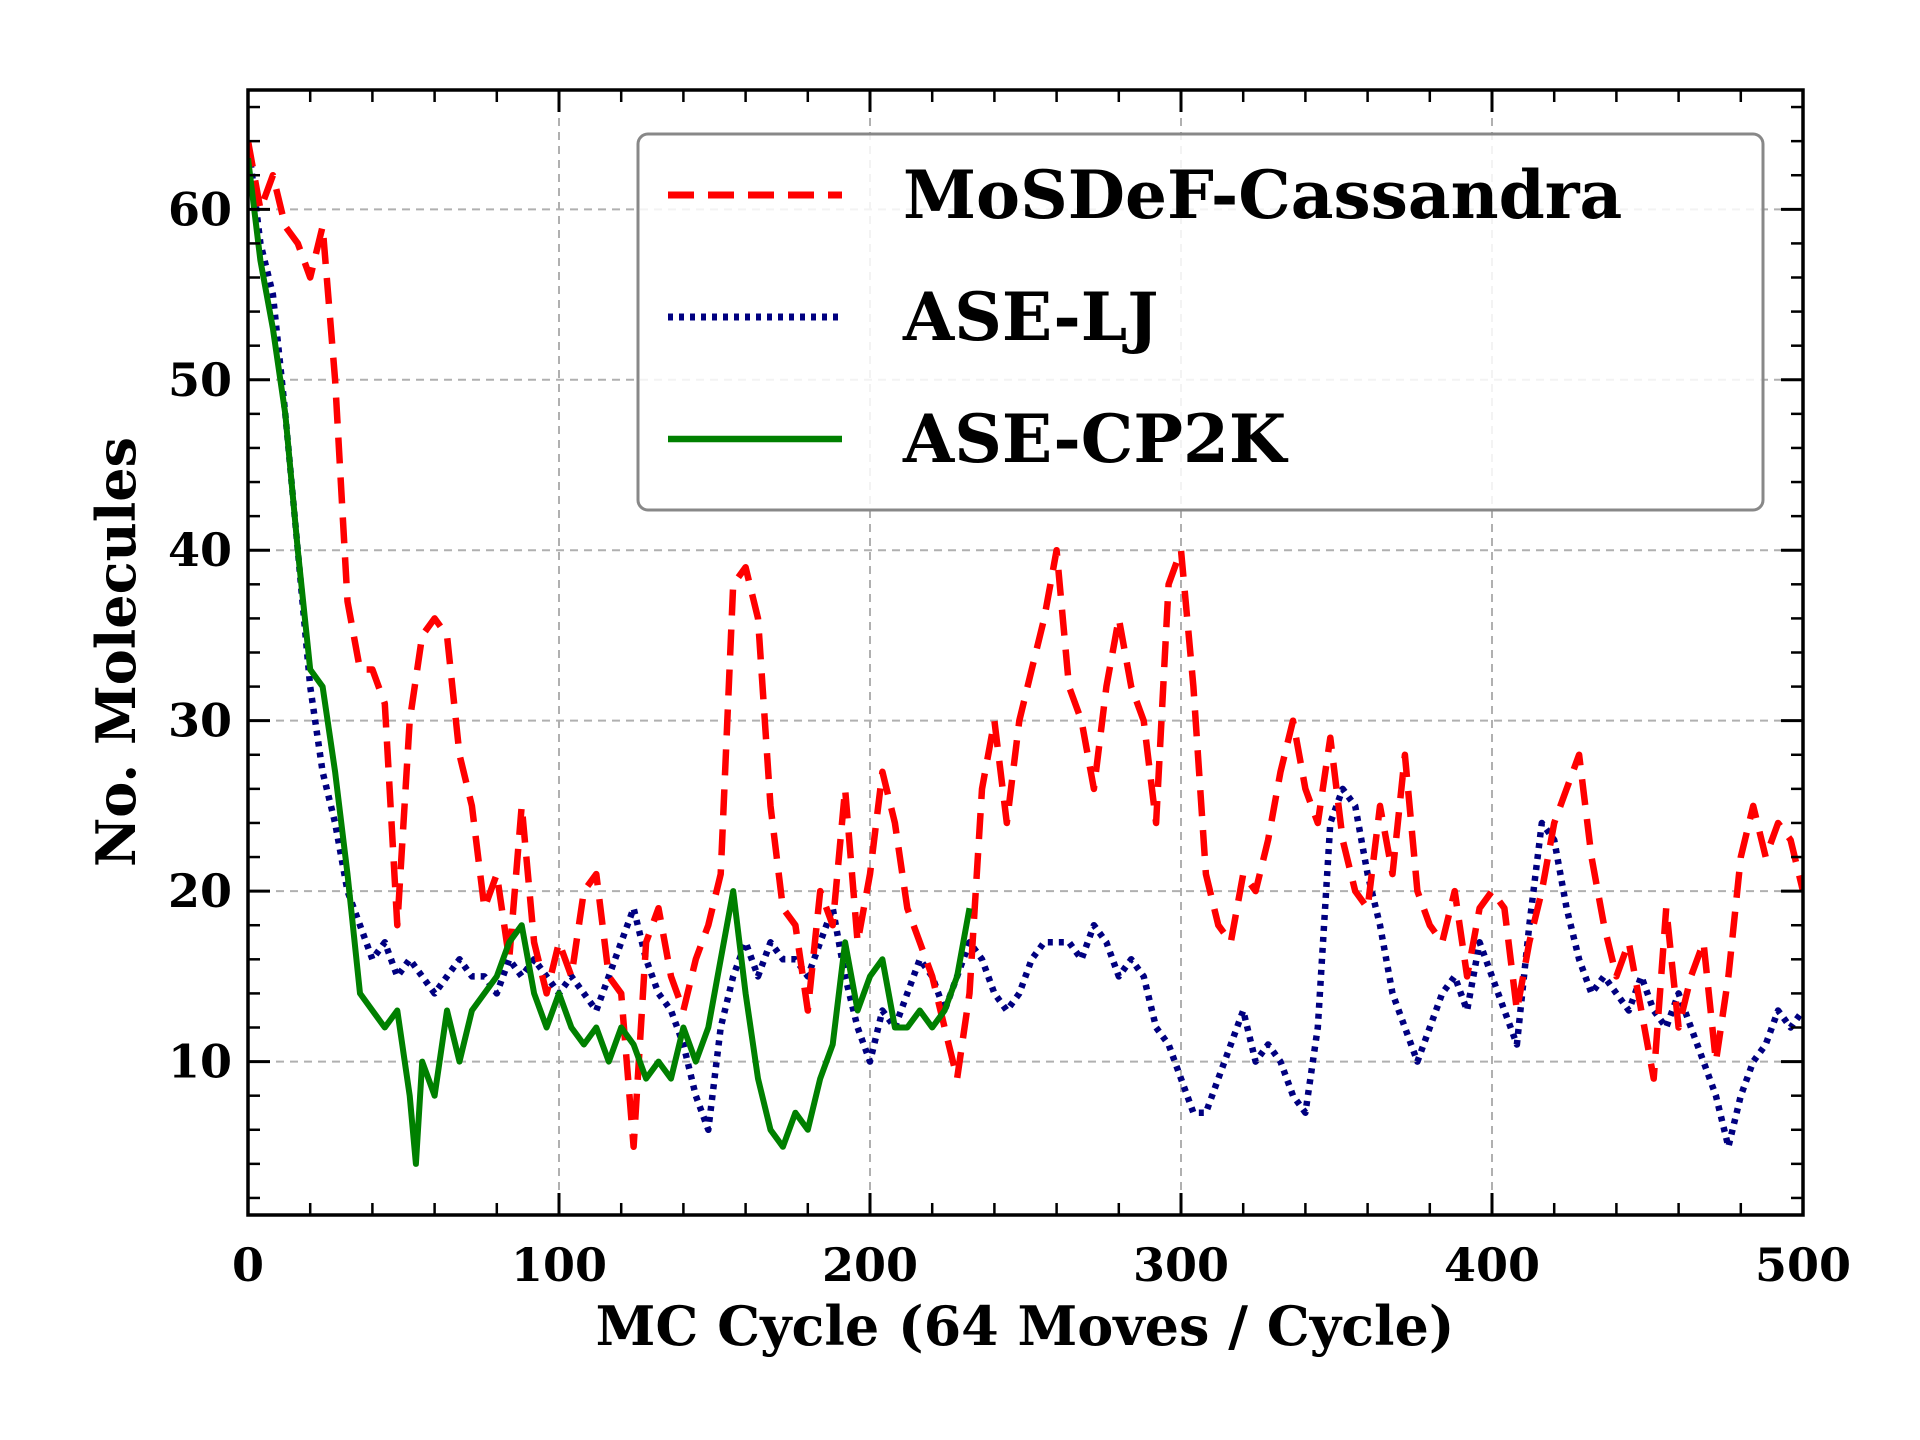 The image size is (1920, 1440). What do you see at coordinates (200, 721) in the screenshot?
I see `y-tick-label: 30` at bounding box center [200, 721].